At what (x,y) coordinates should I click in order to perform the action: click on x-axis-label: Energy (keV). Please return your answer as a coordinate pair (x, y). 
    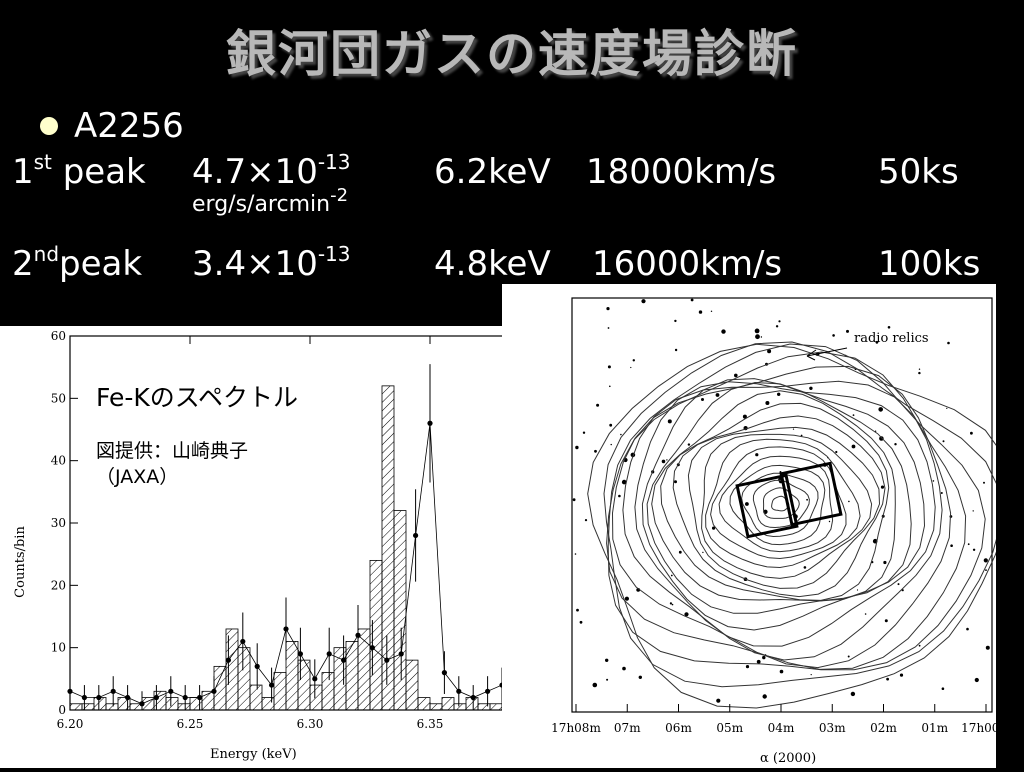
    Looking at the image, I should click on (253, 754).